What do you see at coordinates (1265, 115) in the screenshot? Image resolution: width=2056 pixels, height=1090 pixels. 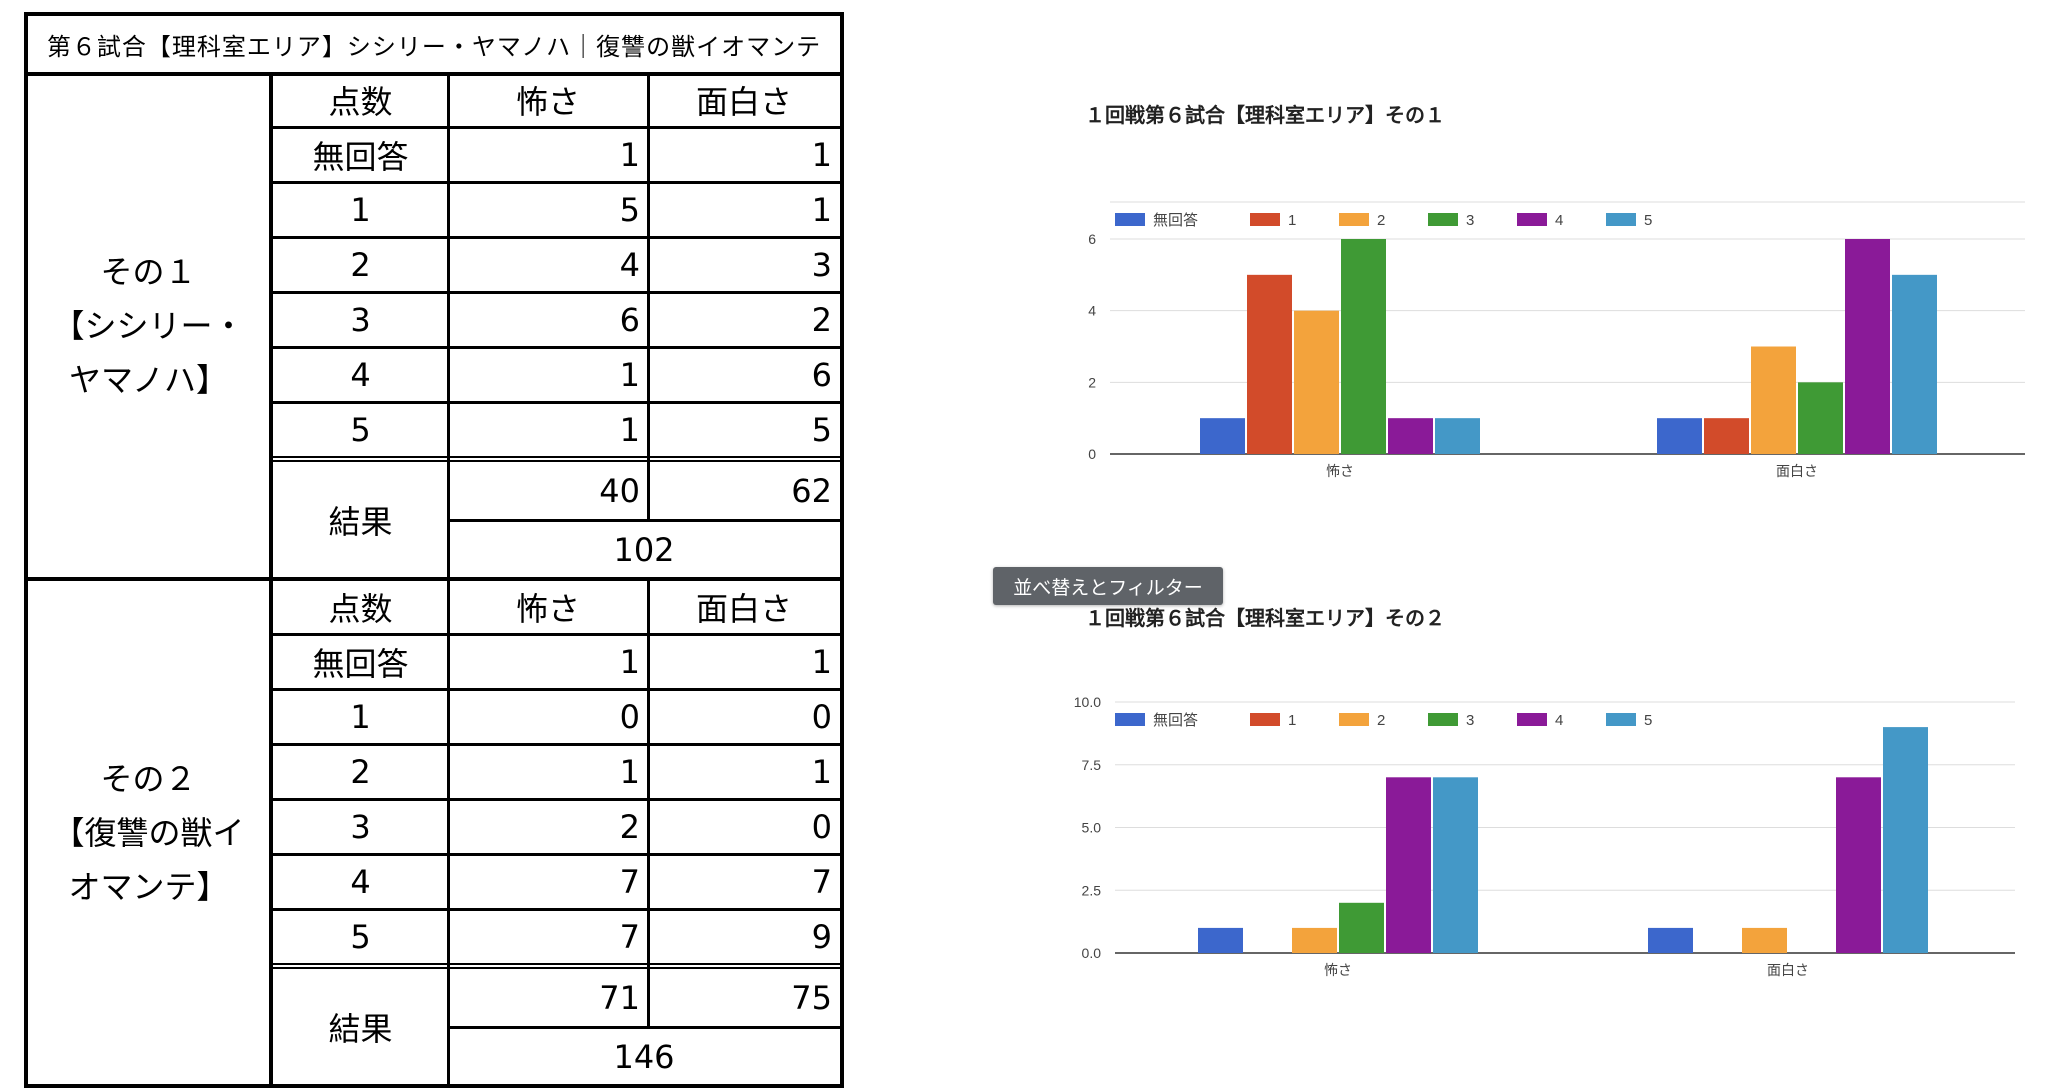 I see `chart-title: １回戦第６試合【理科室エリア】その１` at bounding box center [1265, 115].